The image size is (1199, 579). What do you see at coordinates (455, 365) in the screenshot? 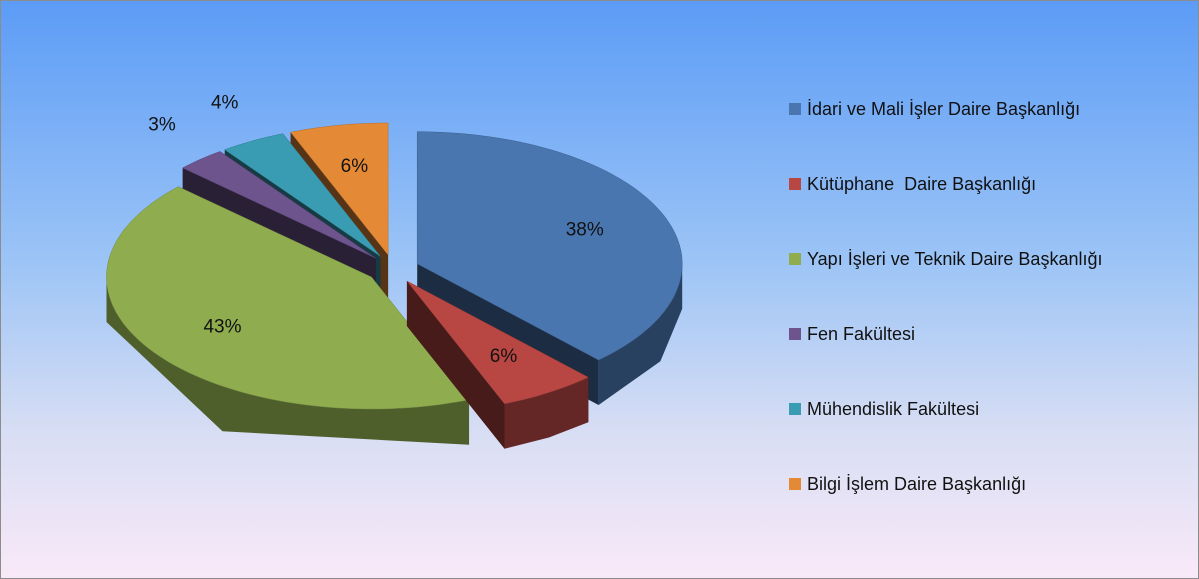
I see `slice-side` at bounding box center [455, 365].